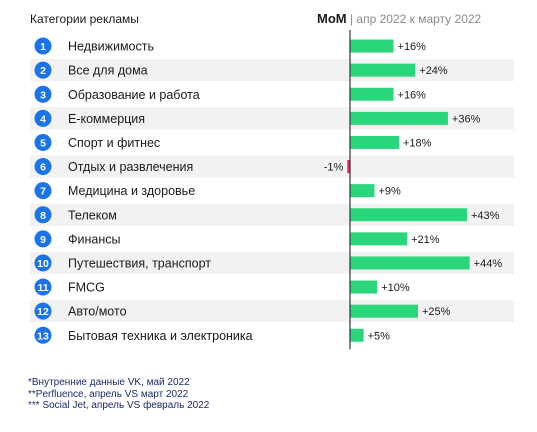 The image size is (537, 432). Describe the element at coordinates (389, 192) in the screenshot. I see `value-label: +9%` at that location.